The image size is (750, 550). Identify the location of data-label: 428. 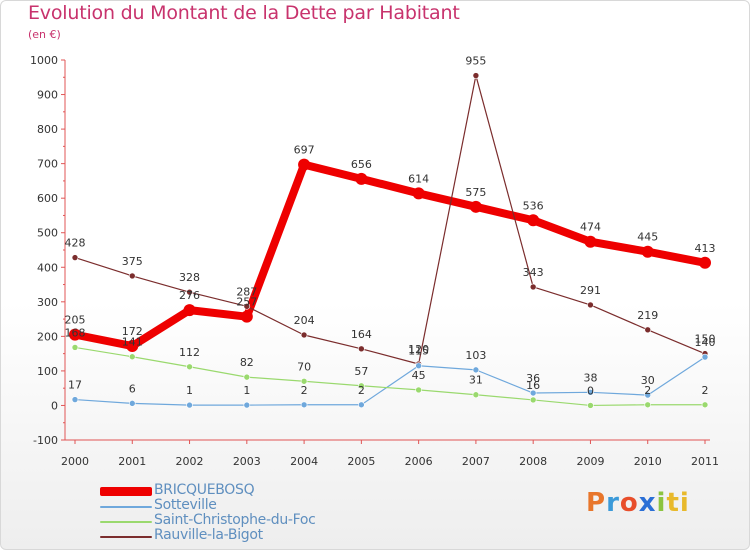
(75, 243).